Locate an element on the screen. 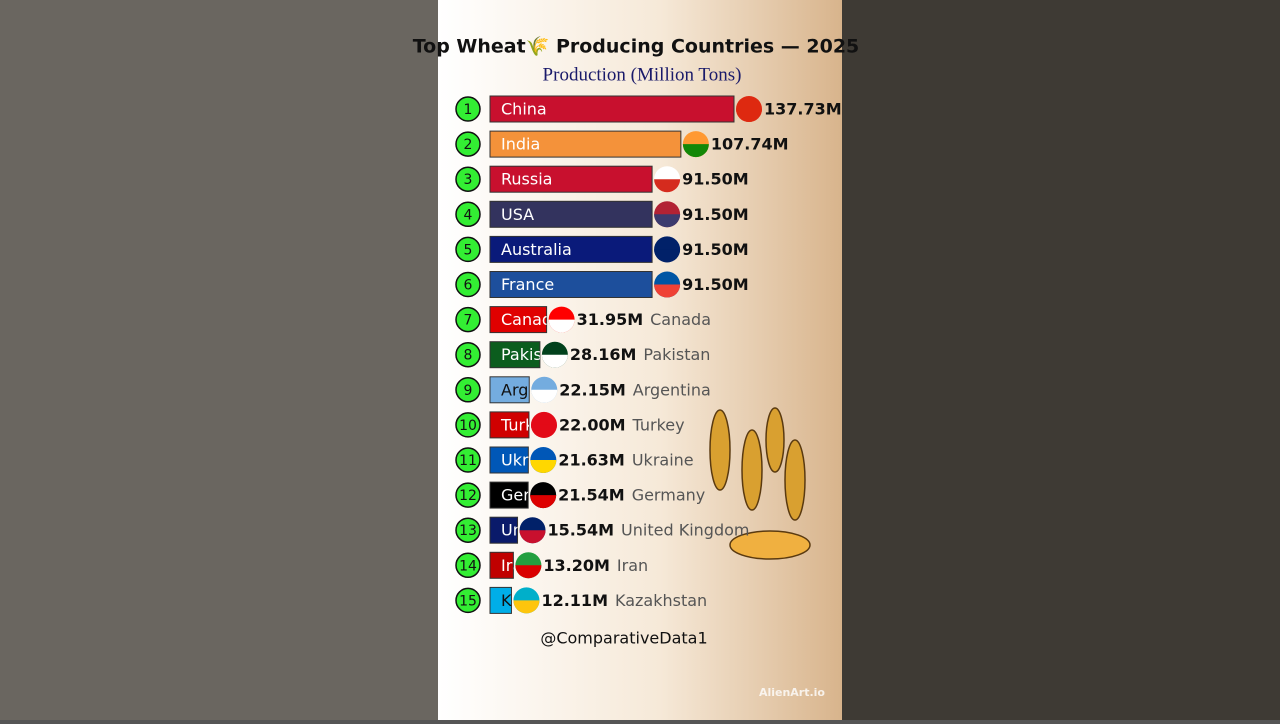 The height and width of the screenshot is (724, 1280). country-label: Turkey is located at coordinates (658, 424).